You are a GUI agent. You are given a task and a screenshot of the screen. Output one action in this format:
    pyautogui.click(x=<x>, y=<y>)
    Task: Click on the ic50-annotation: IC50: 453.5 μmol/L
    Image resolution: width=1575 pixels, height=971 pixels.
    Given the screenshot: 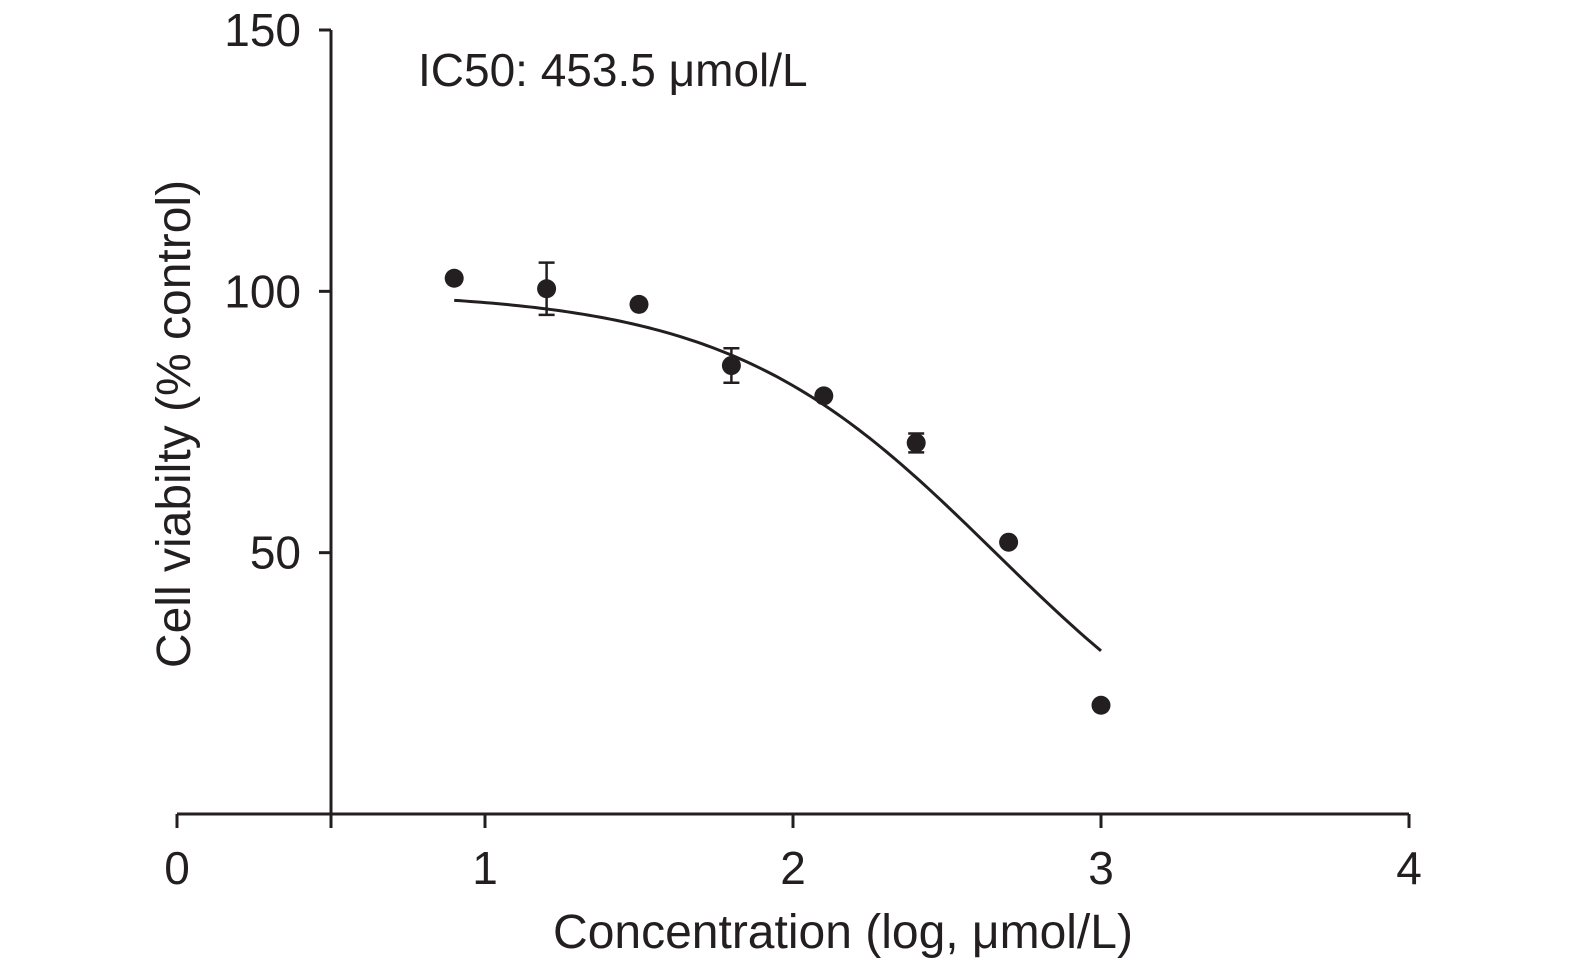 What is the action you would take?
    pyautogui.click(x=613, y=70)
    